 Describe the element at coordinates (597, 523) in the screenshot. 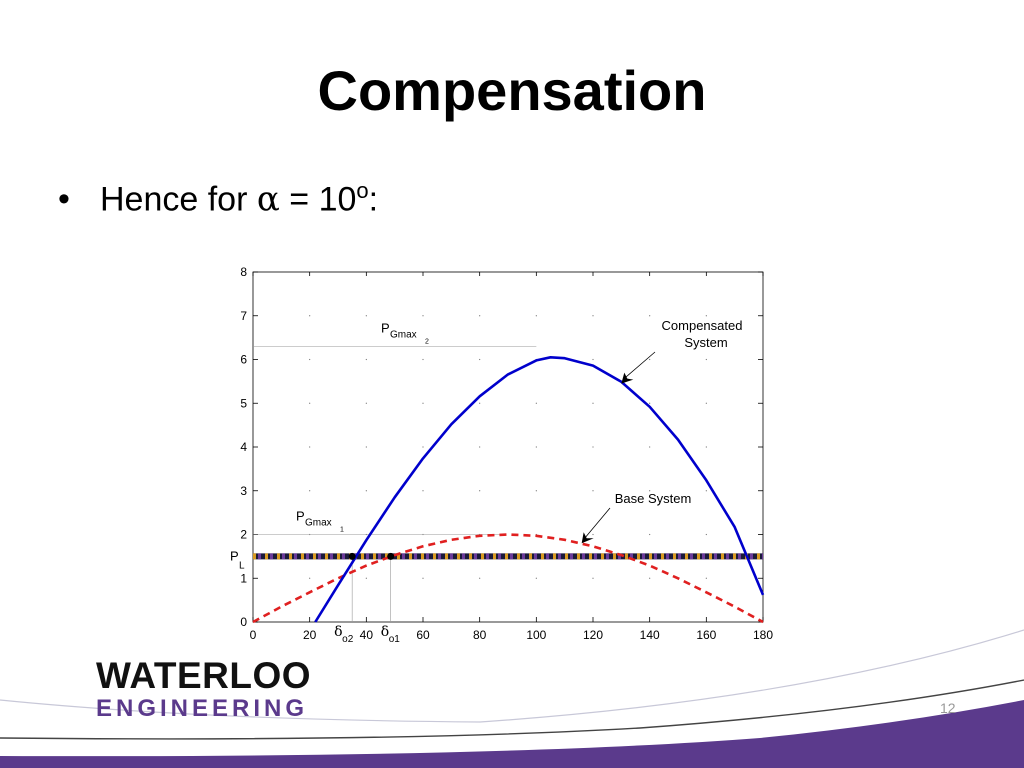

I see `base-arrow-line` at that location.